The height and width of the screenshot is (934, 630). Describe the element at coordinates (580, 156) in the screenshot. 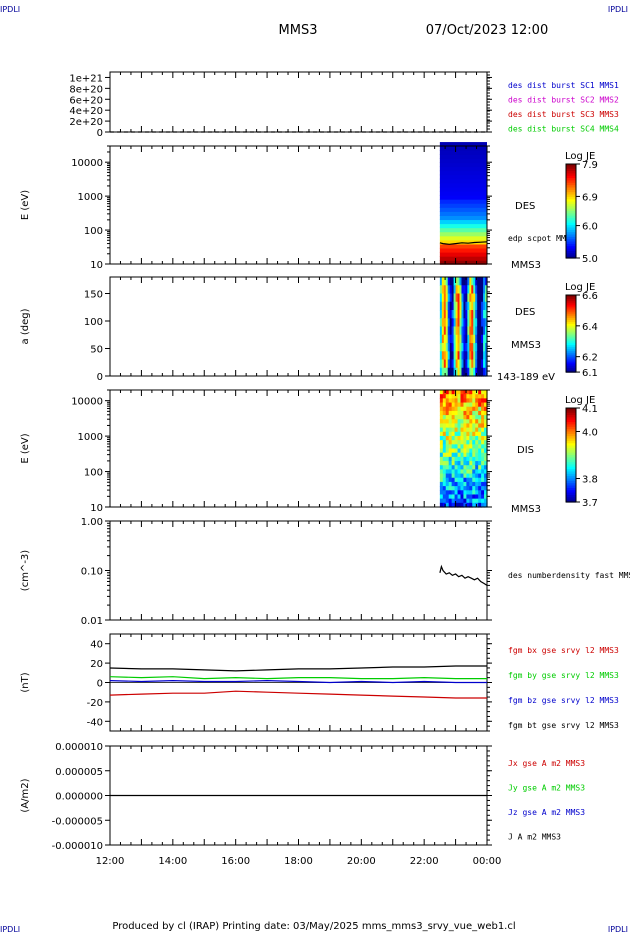

I see `colorbar-des-energy-title: Log JE` at that location.